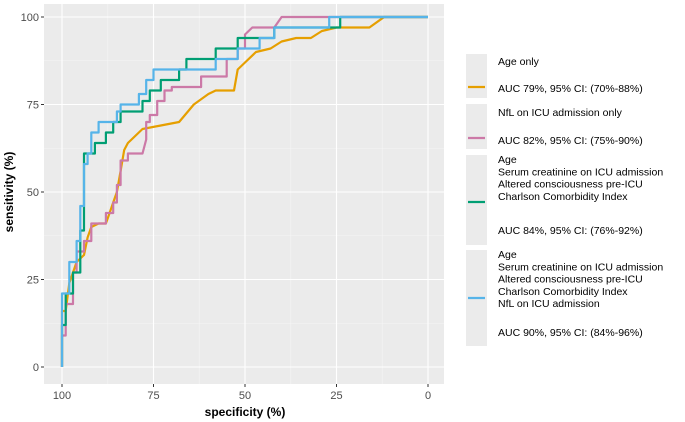 The height and width of the screenshot is (422, 685). I want to click on x-axis-title: specificity (%), so click(245, 412).